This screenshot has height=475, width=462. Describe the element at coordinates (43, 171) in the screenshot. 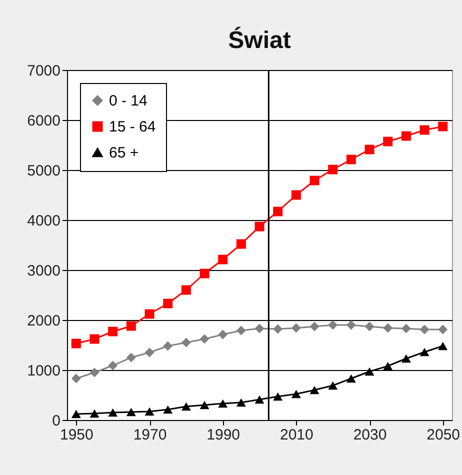

I see `y-tick-label: 5000` at that location.